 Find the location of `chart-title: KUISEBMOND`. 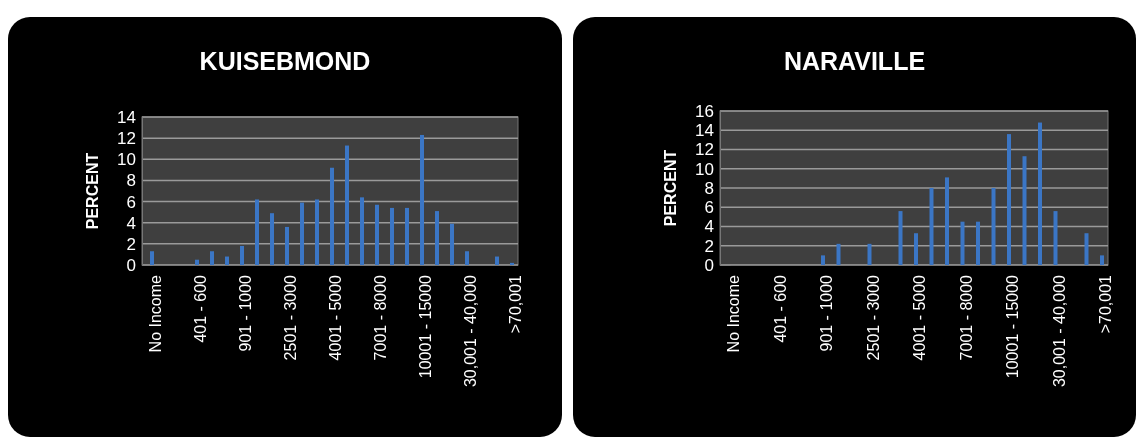

chart-title: KUISEBMOND is located at coordinates (285, 61).